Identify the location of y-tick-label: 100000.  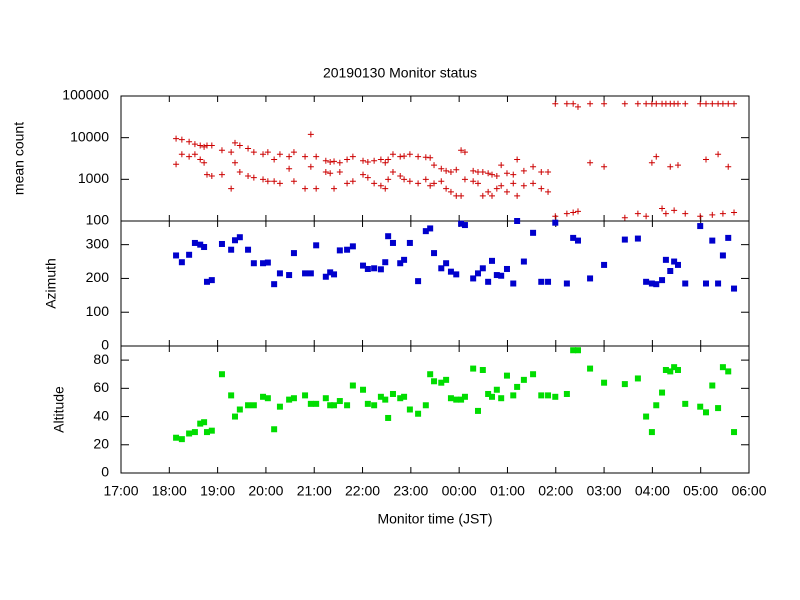
(85, 95).